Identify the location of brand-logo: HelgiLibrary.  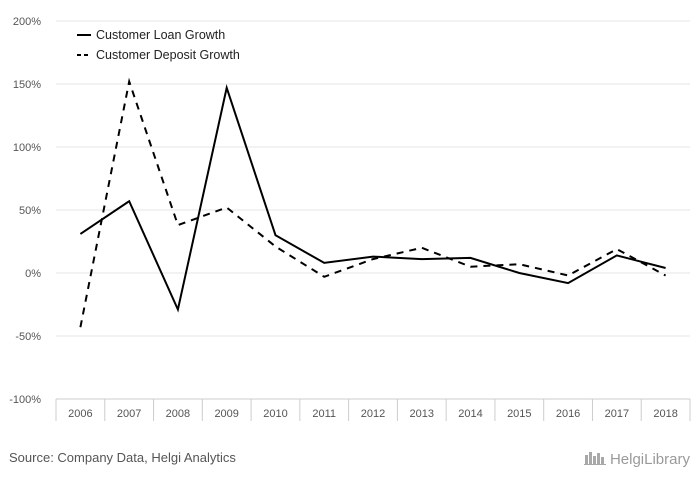
(636, 459).